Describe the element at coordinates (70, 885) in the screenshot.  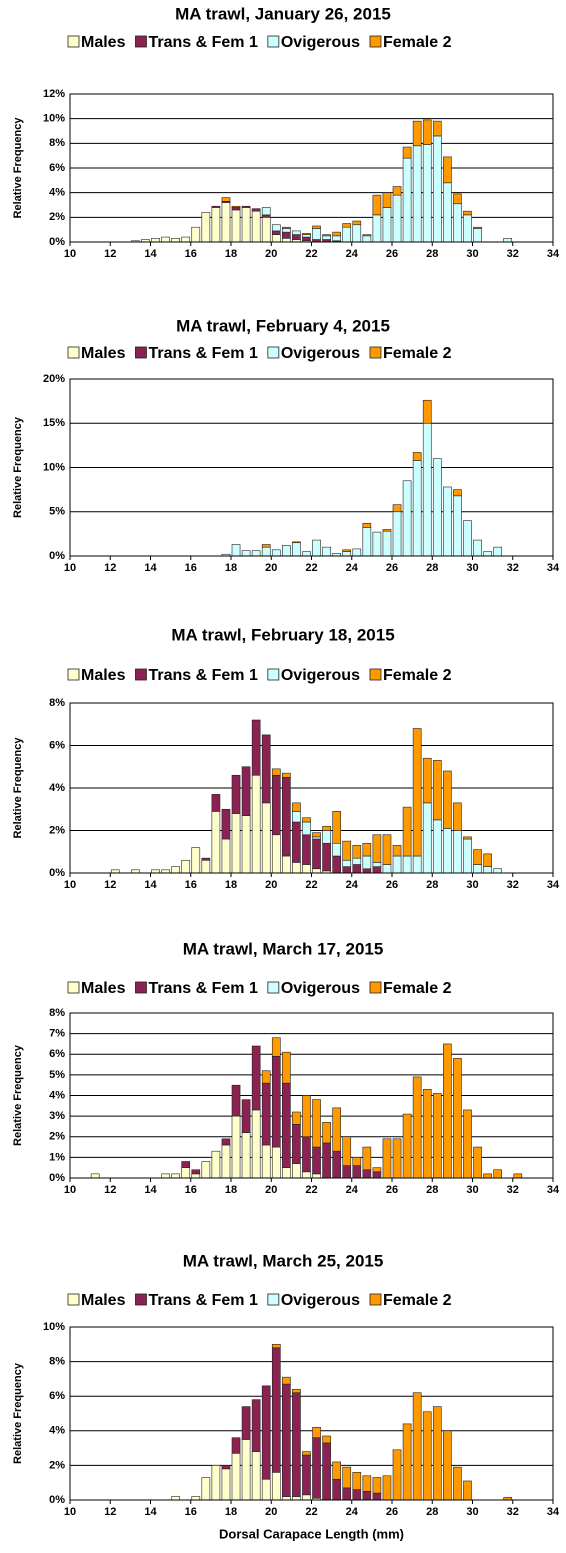
I see `x-tick-label: 10` at that location.